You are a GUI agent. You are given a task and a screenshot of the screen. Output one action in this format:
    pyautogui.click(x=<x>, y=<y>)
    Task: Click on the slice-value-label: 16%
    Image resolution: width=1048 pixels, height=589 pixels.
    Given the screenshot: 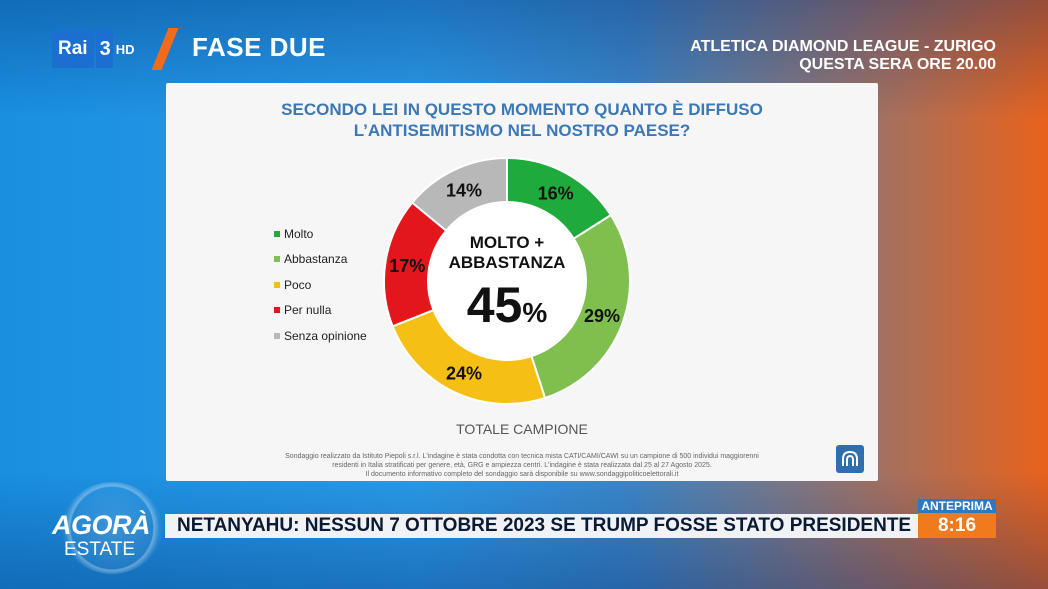 What is the action you would take?
    pyautogui.click(x=556, y=193)
    